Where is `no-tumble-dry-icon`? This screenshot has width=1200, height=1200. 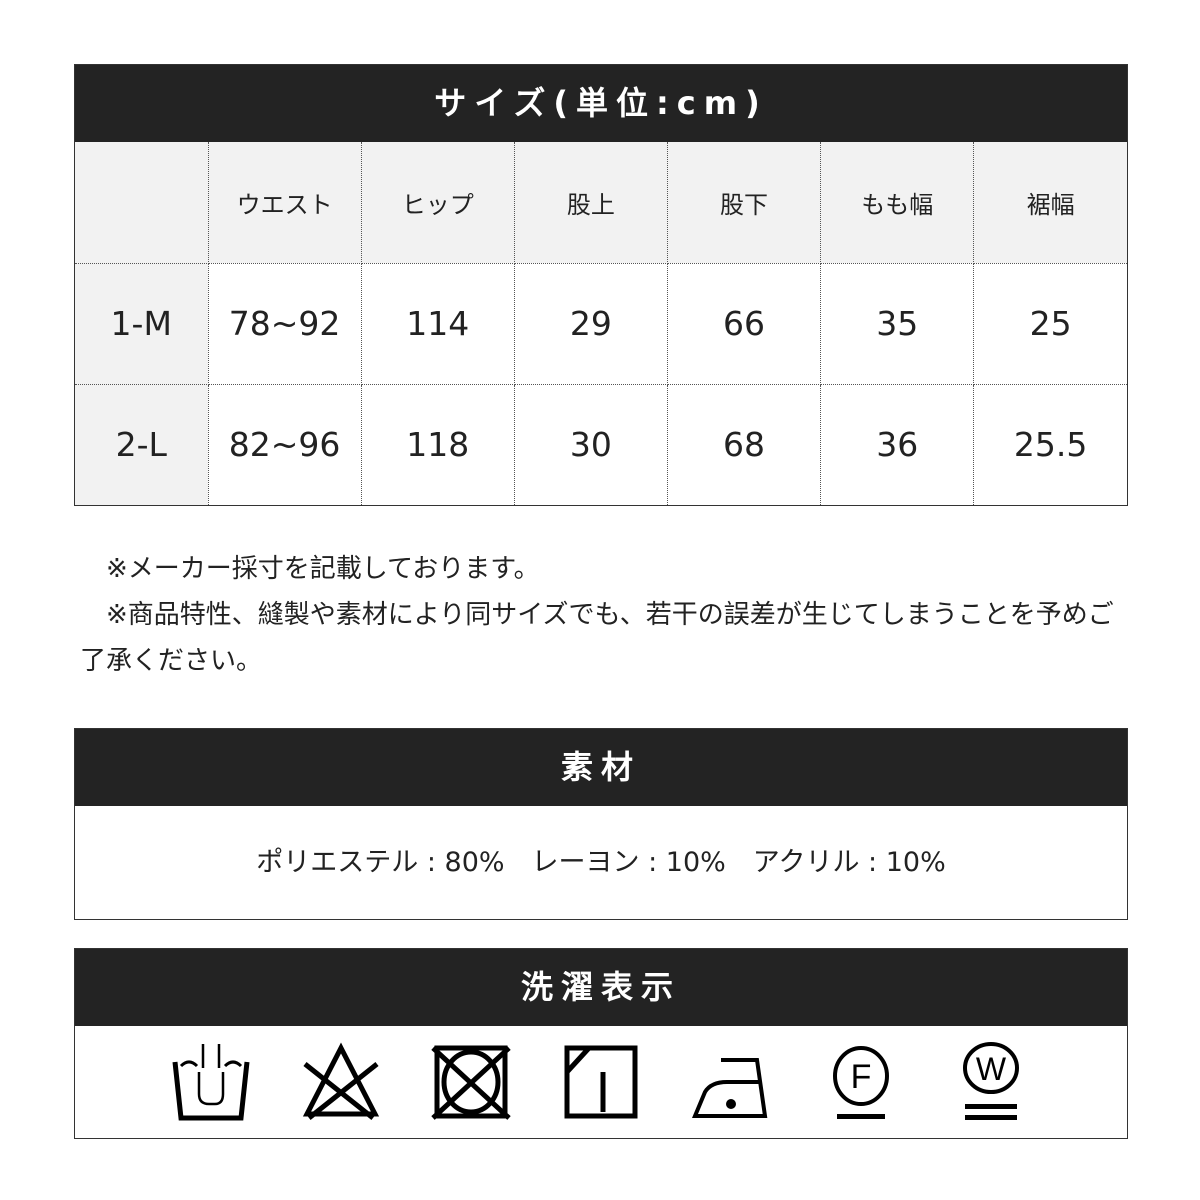
no-tumble-dry-icon is located at coordinates (471, 1082).